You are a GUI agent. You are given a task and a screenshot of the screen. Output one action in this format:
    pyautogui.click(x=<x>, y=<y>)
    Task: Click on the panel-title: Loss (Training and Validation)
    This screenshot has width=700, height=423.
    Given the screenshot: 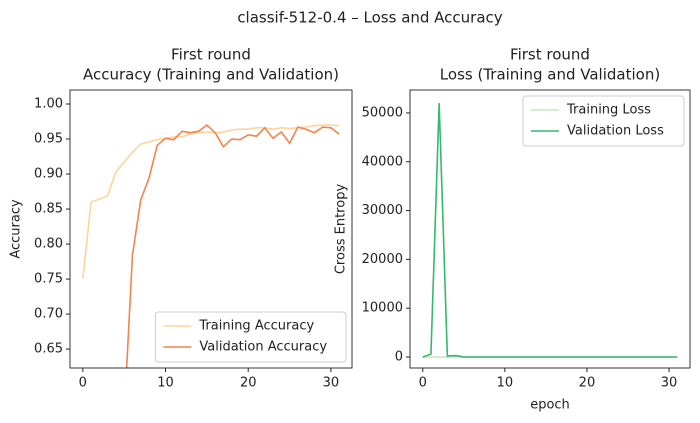 What is the action you would take?
    pyautogui.click(x=550, y=75)
    